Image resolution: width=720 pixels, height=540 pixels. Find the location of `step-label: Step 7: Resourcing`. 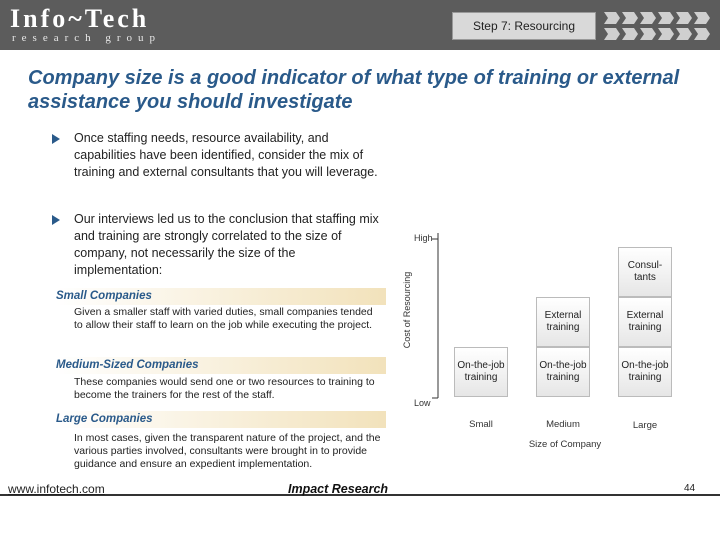

step-label: Step 7: Resourcing is located at coordinates (524, 26).